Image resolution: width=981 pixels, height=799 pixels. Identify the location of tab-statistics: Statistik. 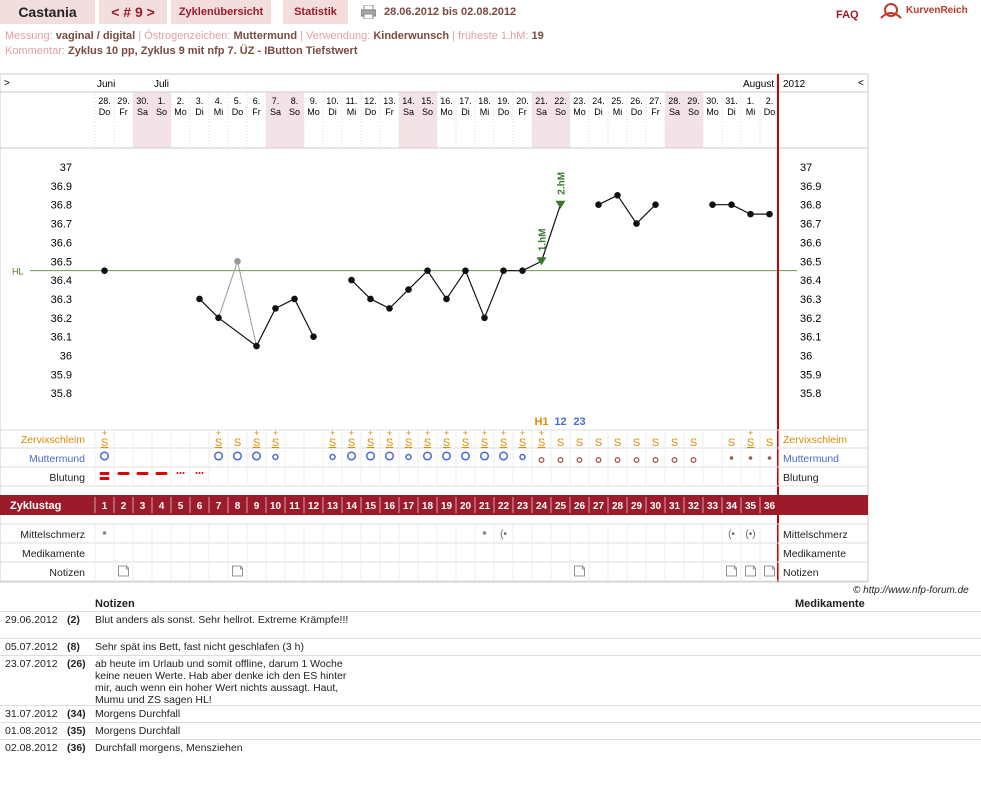
(315, 12).